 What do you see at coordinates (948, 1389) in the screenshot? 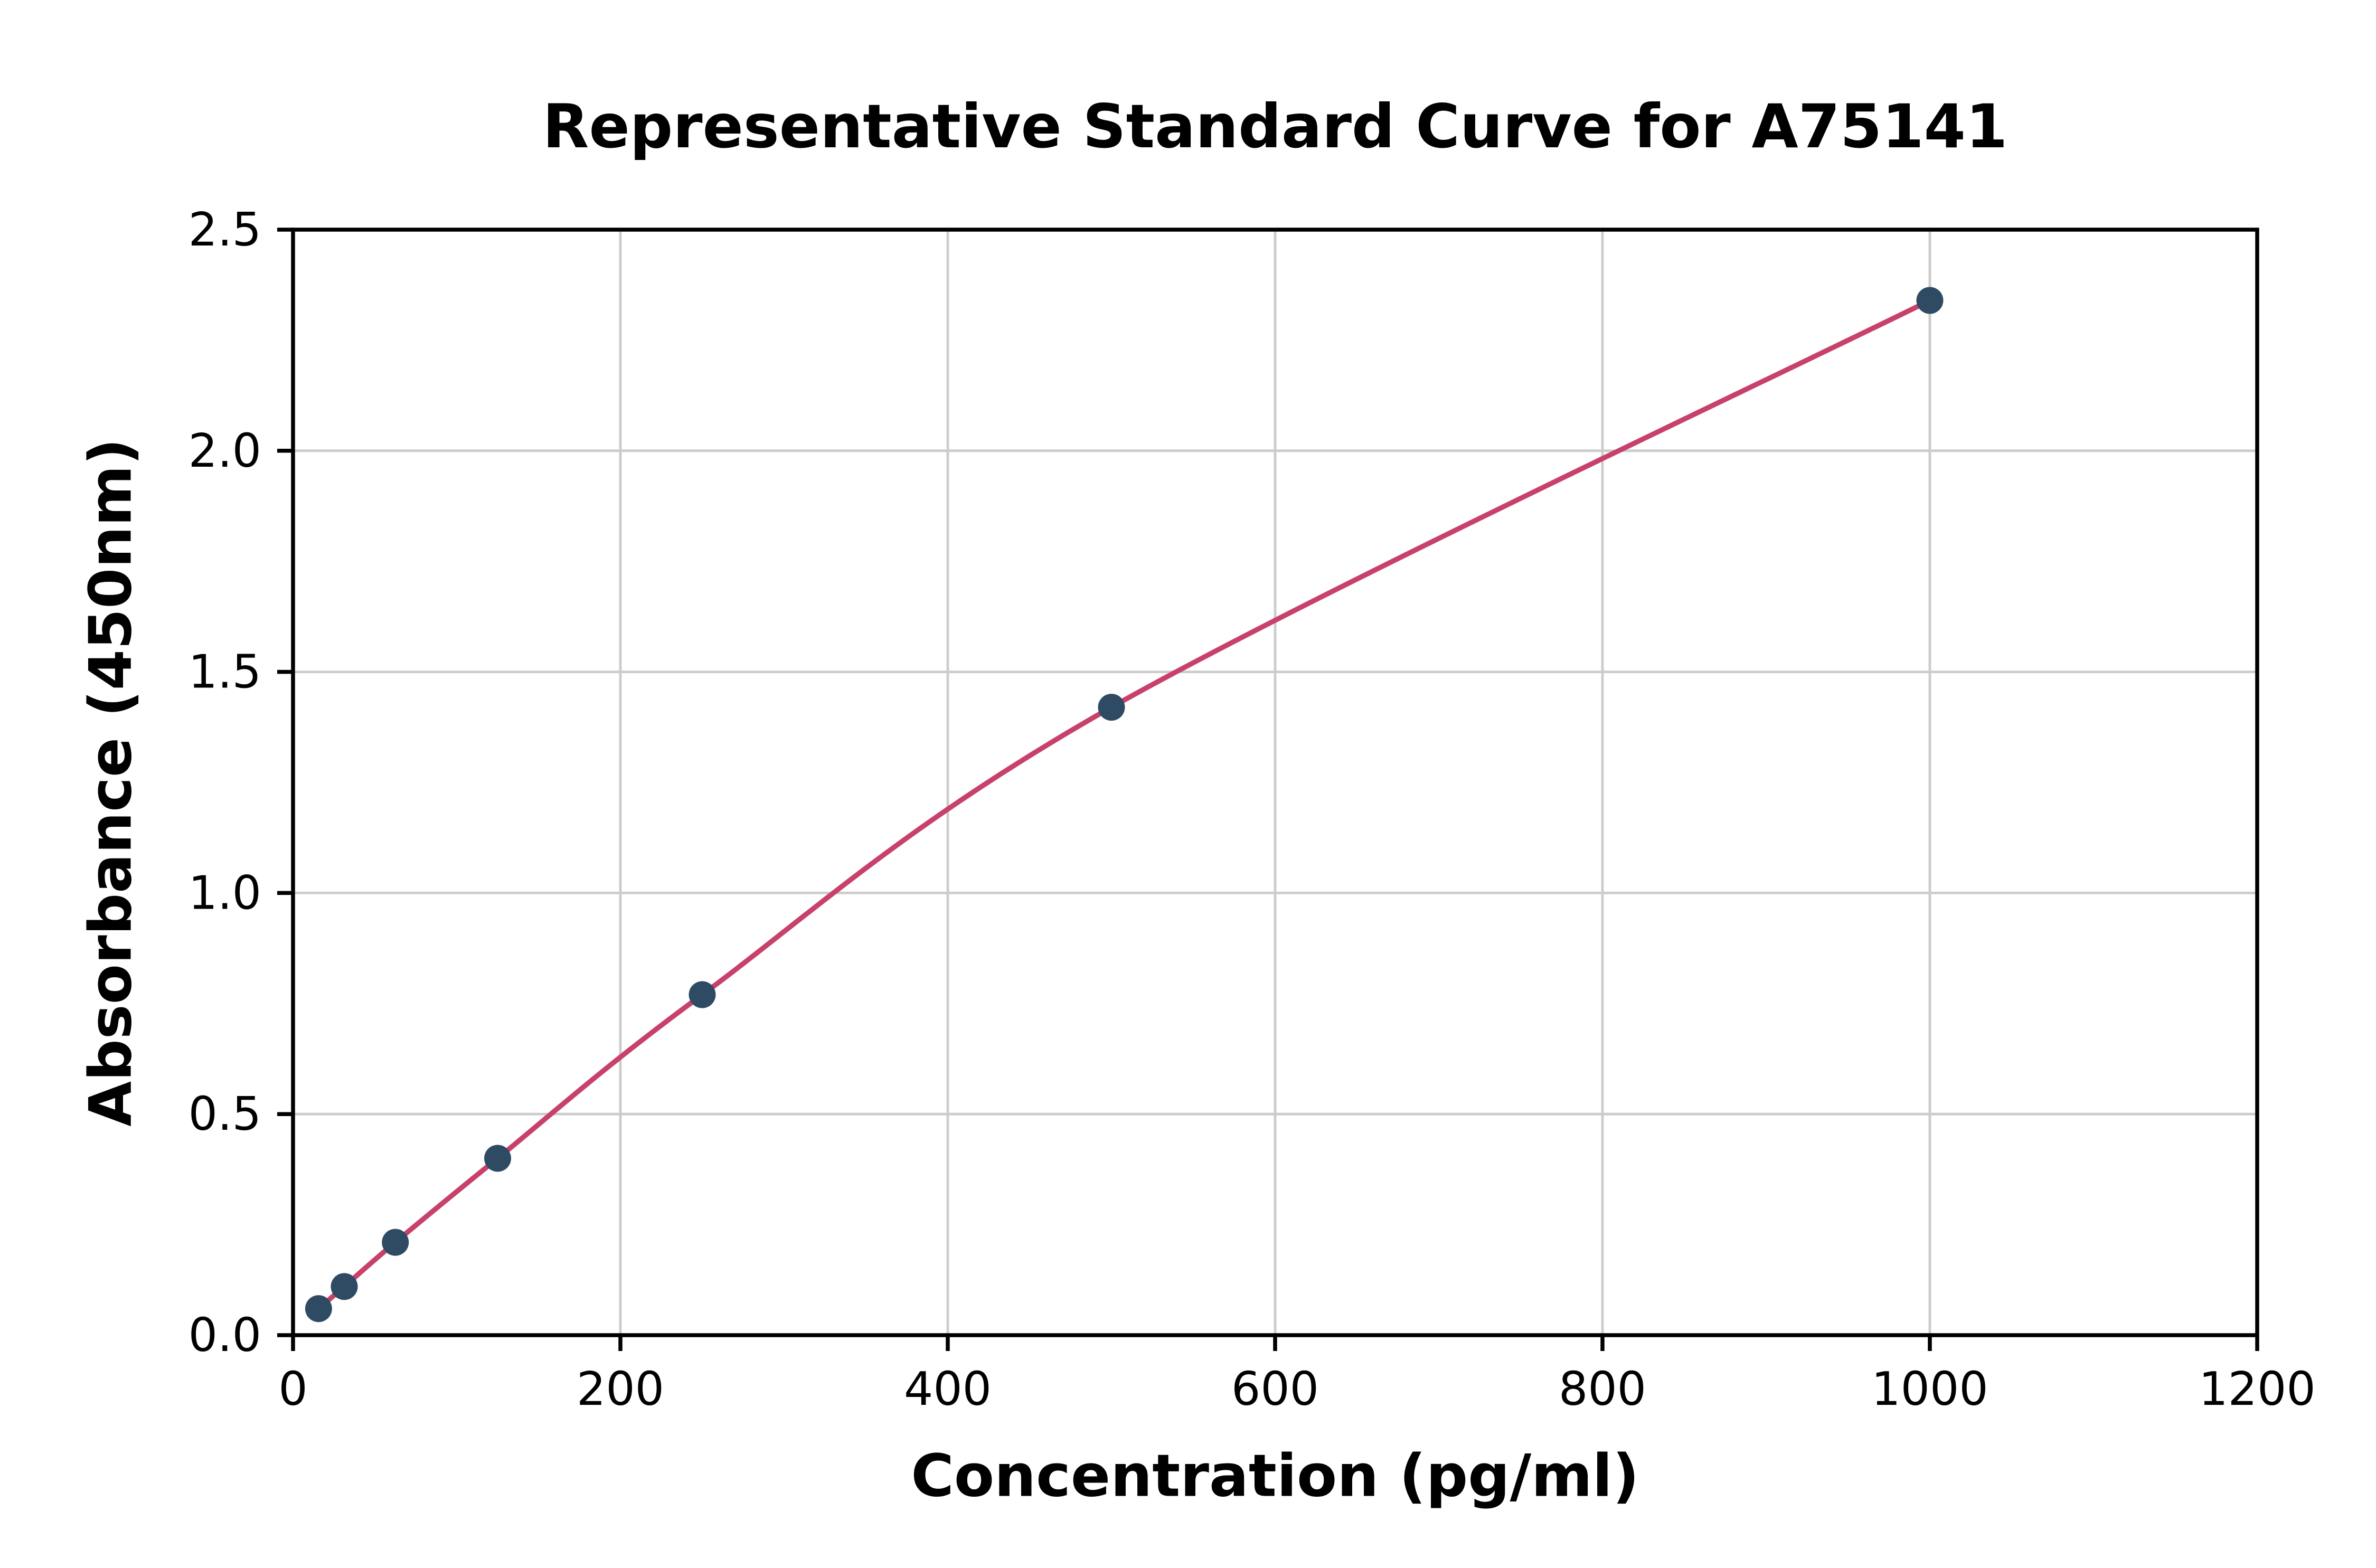
I see `x-tick-label: 400` at bounding box center [948, 1389].